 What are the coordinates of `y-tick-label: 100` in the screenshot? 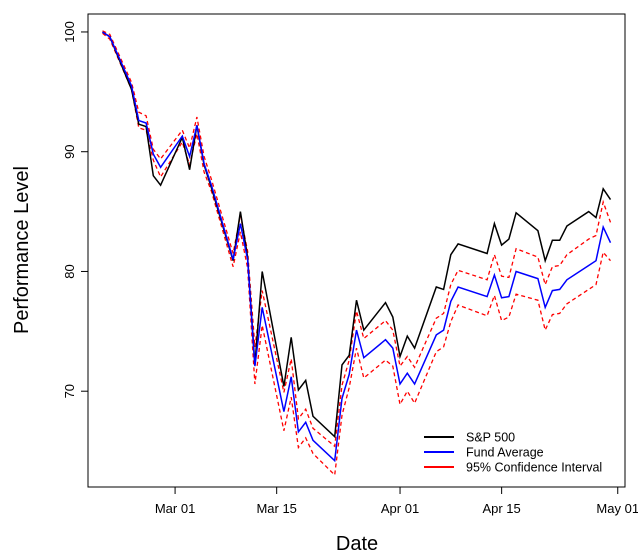 It's located at (69, 32).